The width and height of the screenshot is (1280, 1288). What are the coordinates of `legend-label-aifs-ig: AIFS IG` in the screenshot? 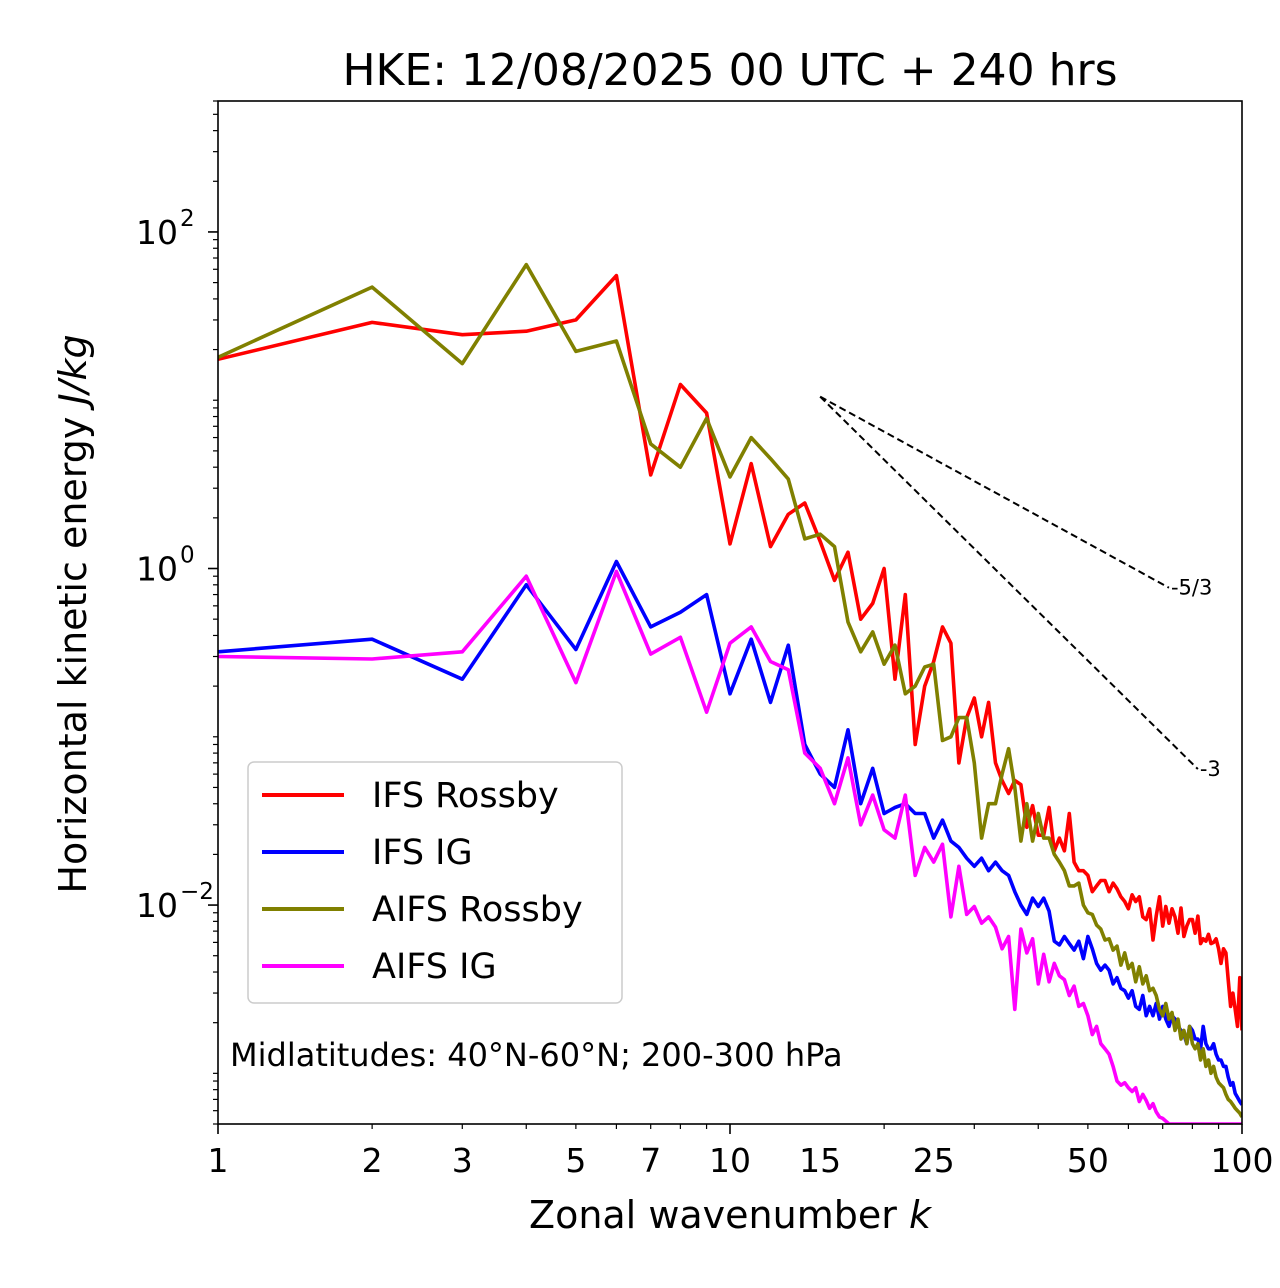 It's located at (434, 967).